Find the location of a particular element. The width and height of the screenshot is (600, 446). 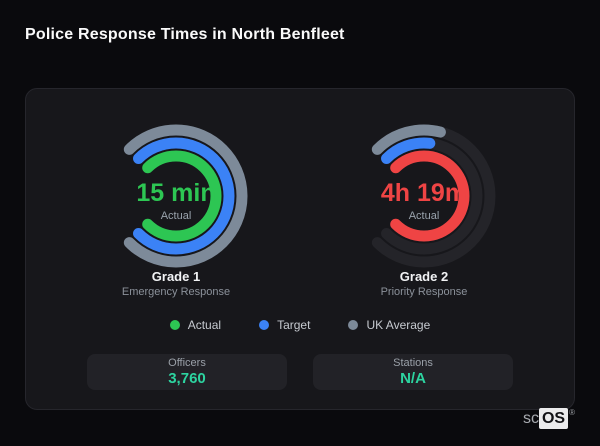

legend-dot-target is located at coordinates (264, 325).